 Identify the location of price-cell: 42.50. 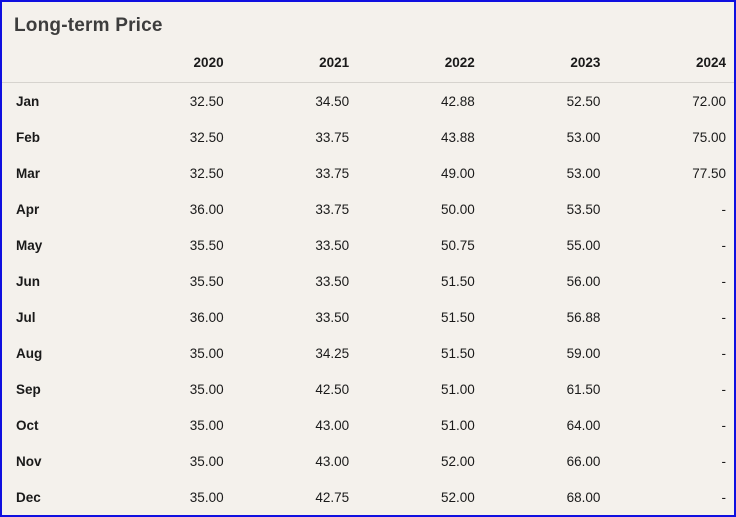
(332, 389).